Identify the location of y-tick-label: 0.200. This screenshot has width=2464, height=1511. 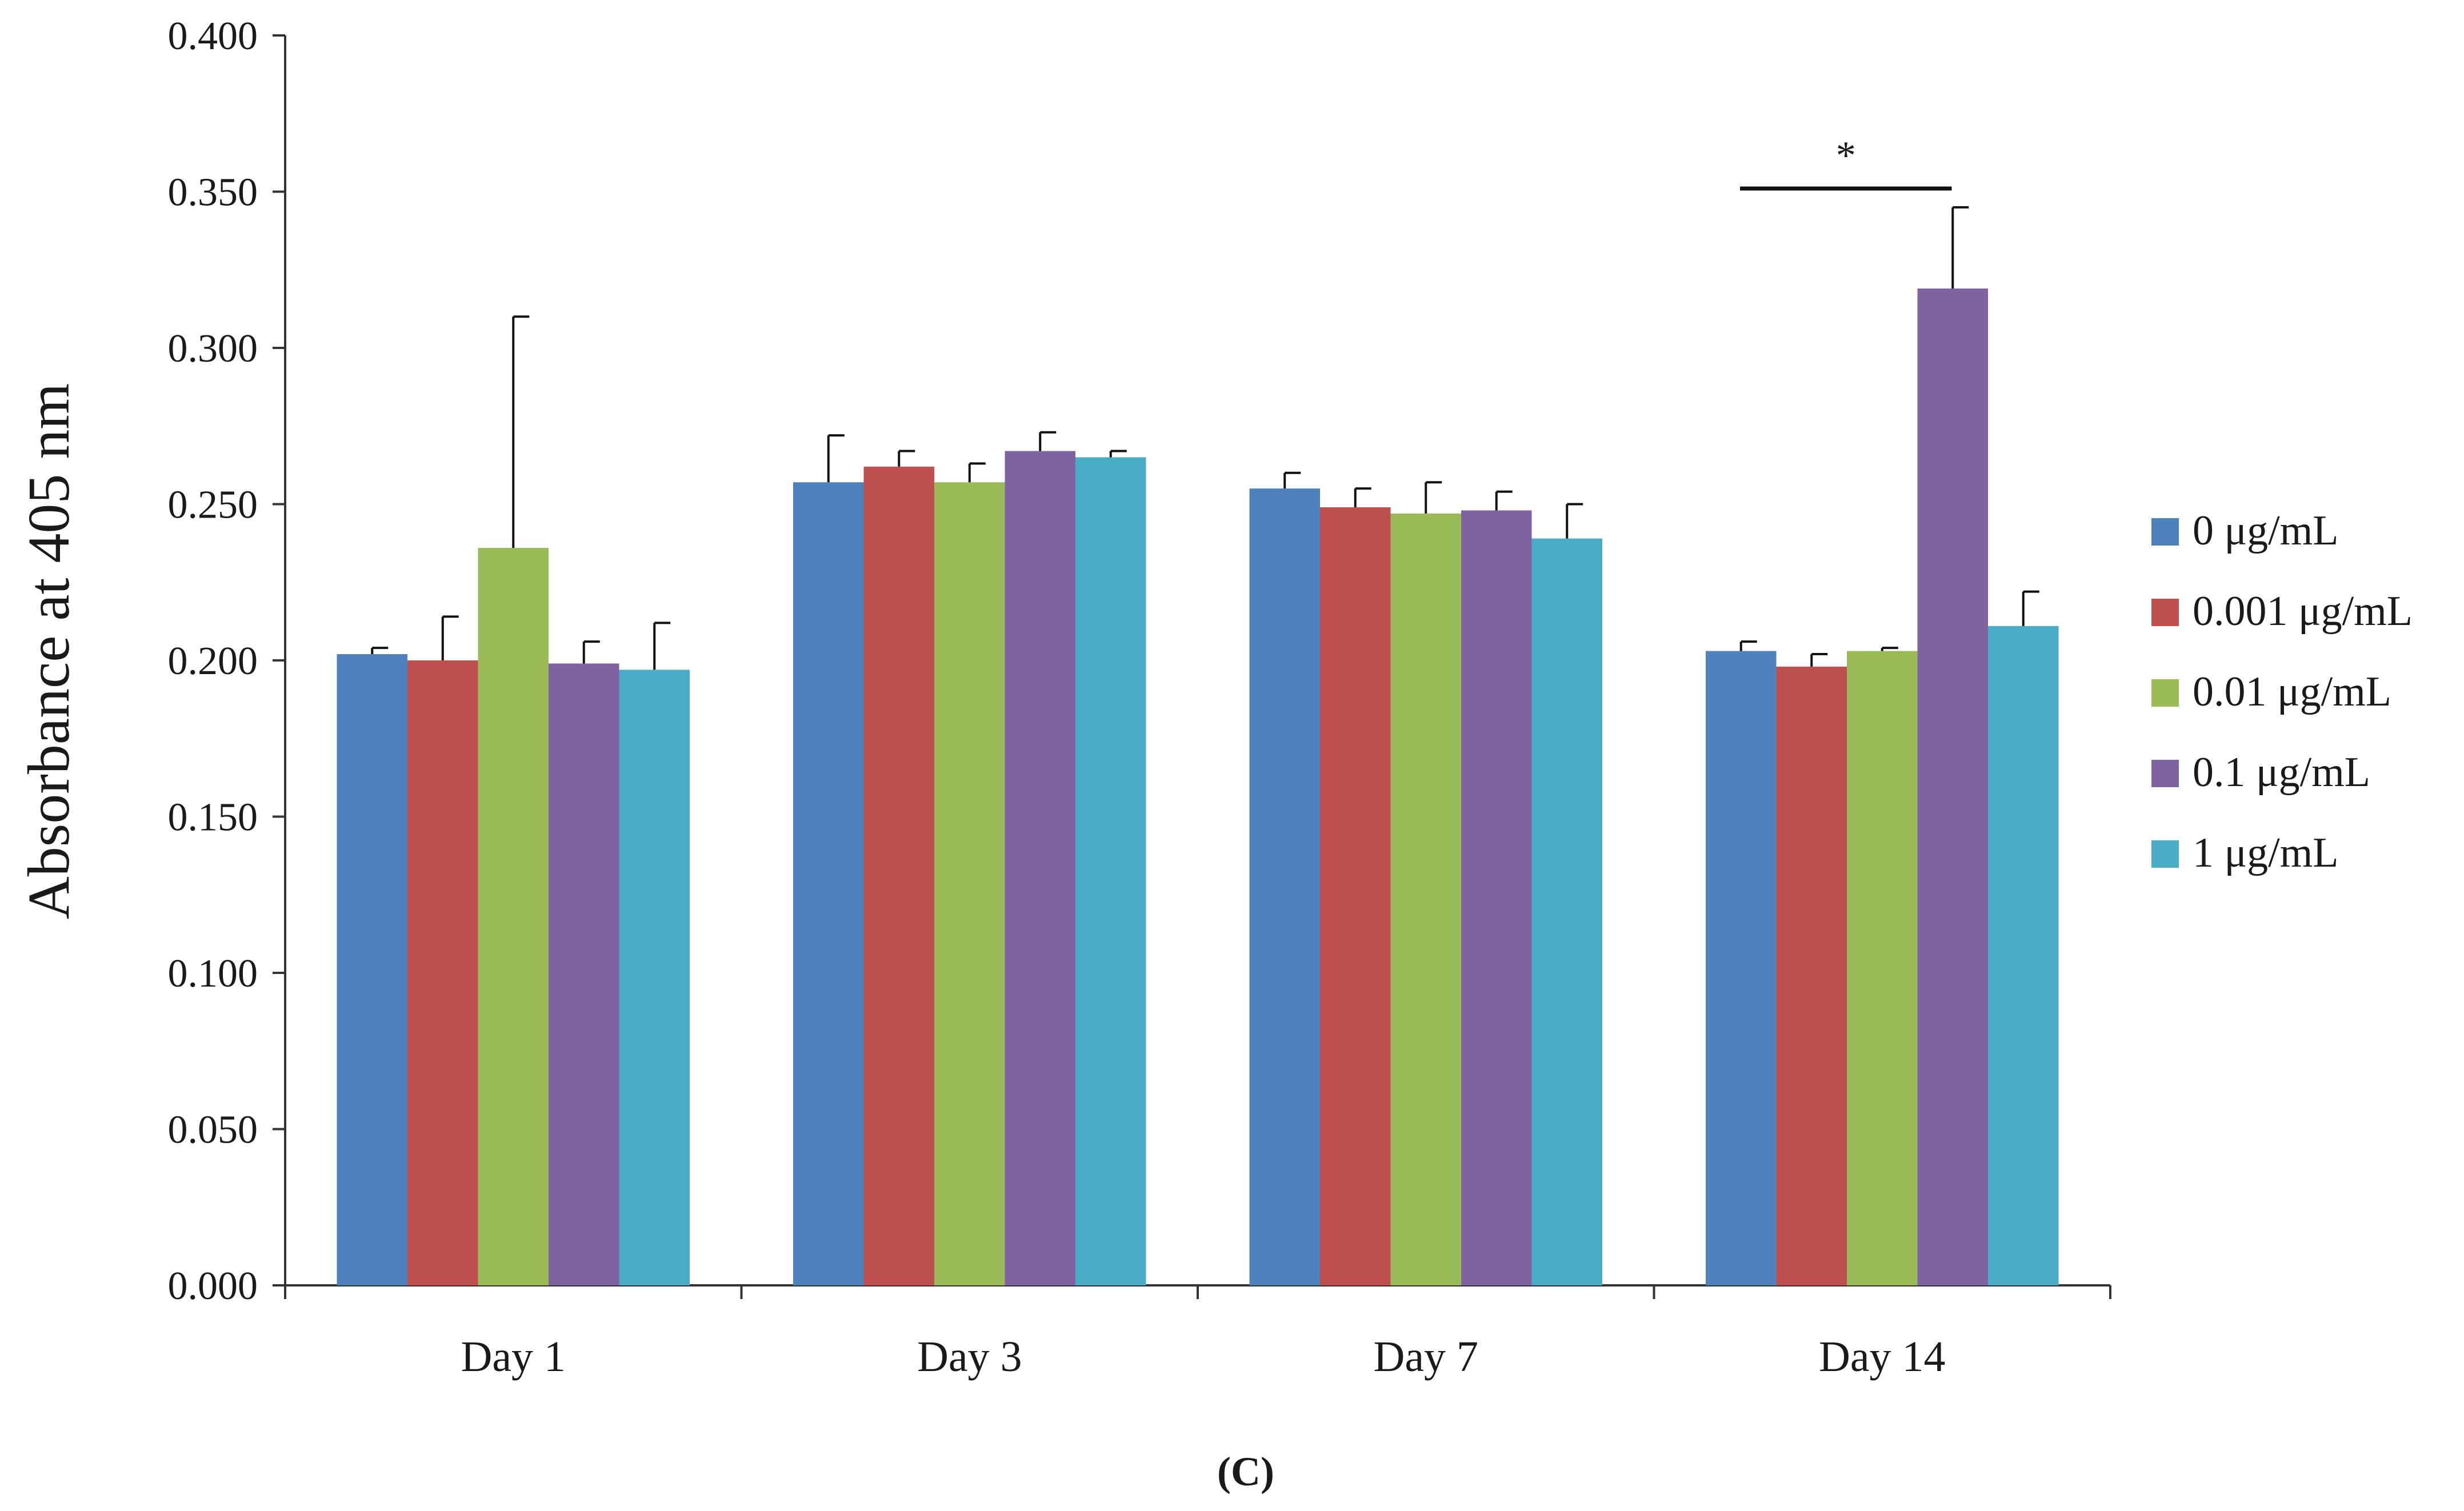
(213, 661).